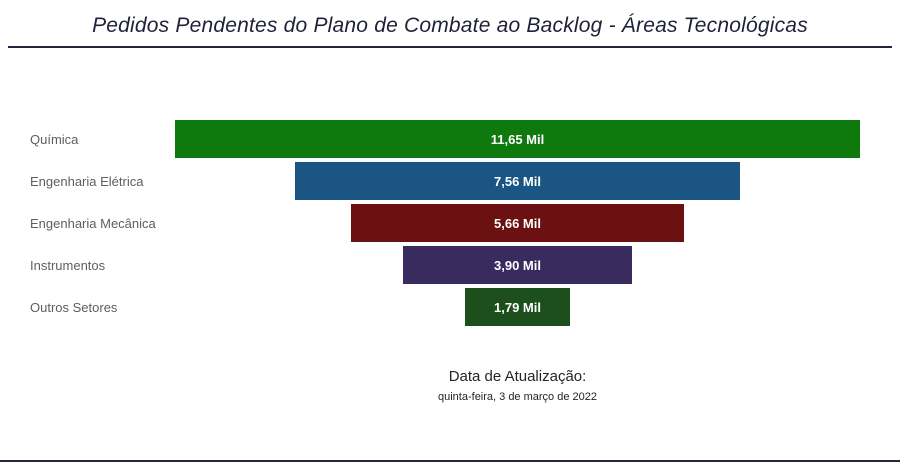 This screenshot has width=900, height=476. What do you see at coordinates (54, 139) in the screenshot?
I see `category-label: Química` at bounding box center [54, 139].